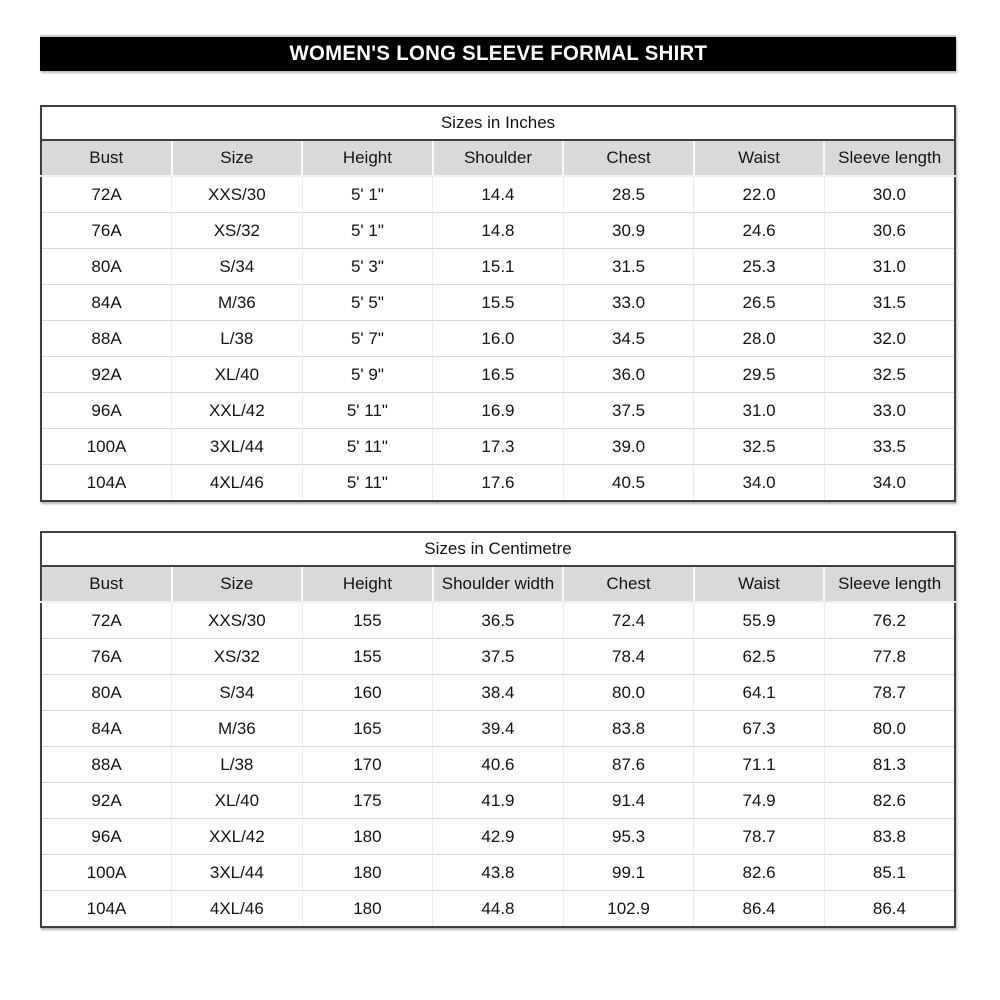  What do you see at coordinates (236, 584) in the screenshot?
I see `column-header: Size` at bounding box center [236, 584].